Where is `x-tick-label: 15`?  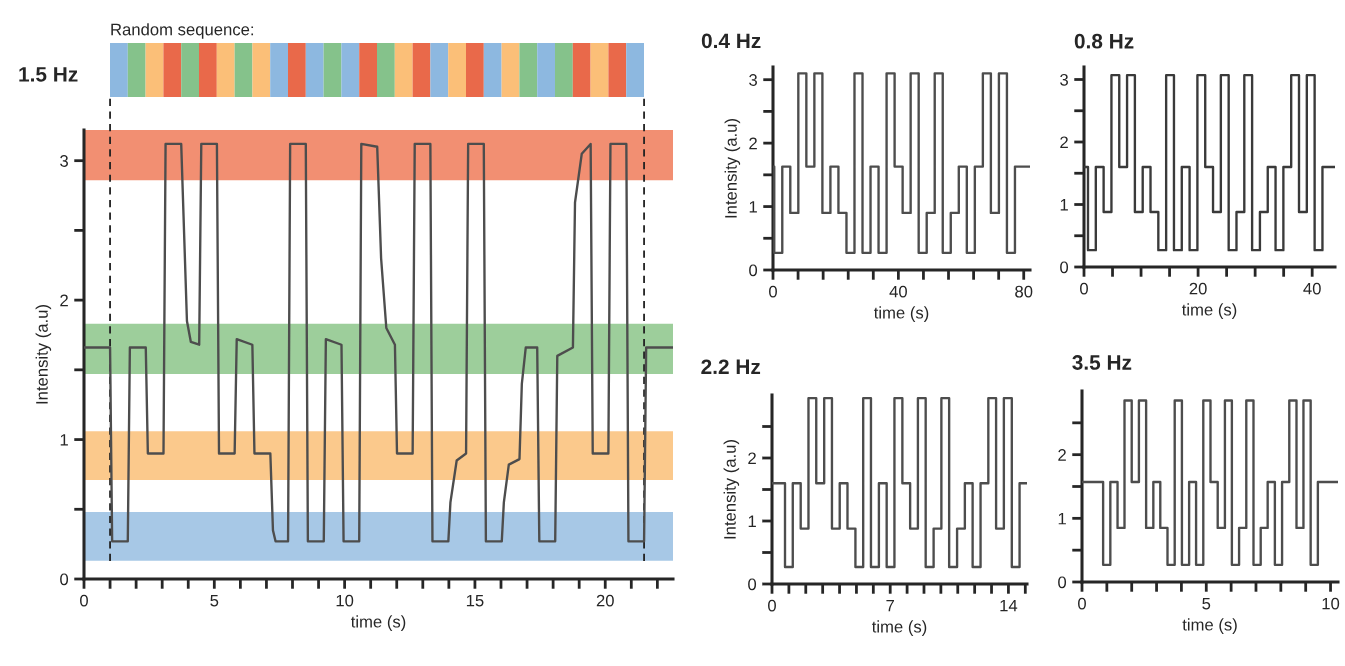 x-tick-label: 15 is located at coordinates (475, 600).